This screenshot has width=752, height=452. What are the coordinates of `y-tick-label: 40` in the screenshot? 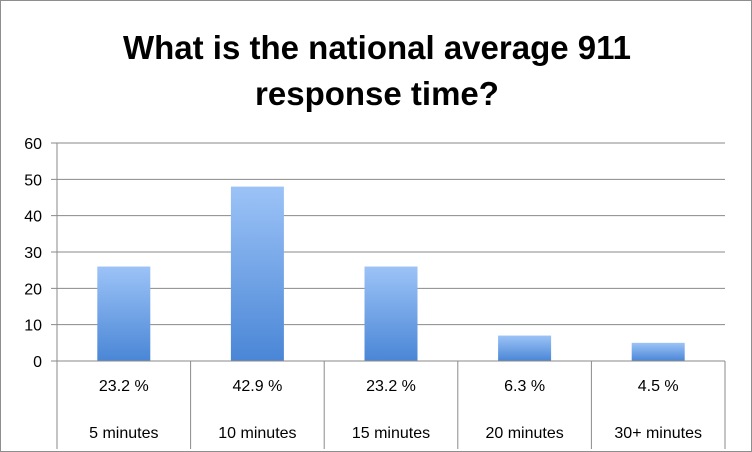 It's located at (33, 217).